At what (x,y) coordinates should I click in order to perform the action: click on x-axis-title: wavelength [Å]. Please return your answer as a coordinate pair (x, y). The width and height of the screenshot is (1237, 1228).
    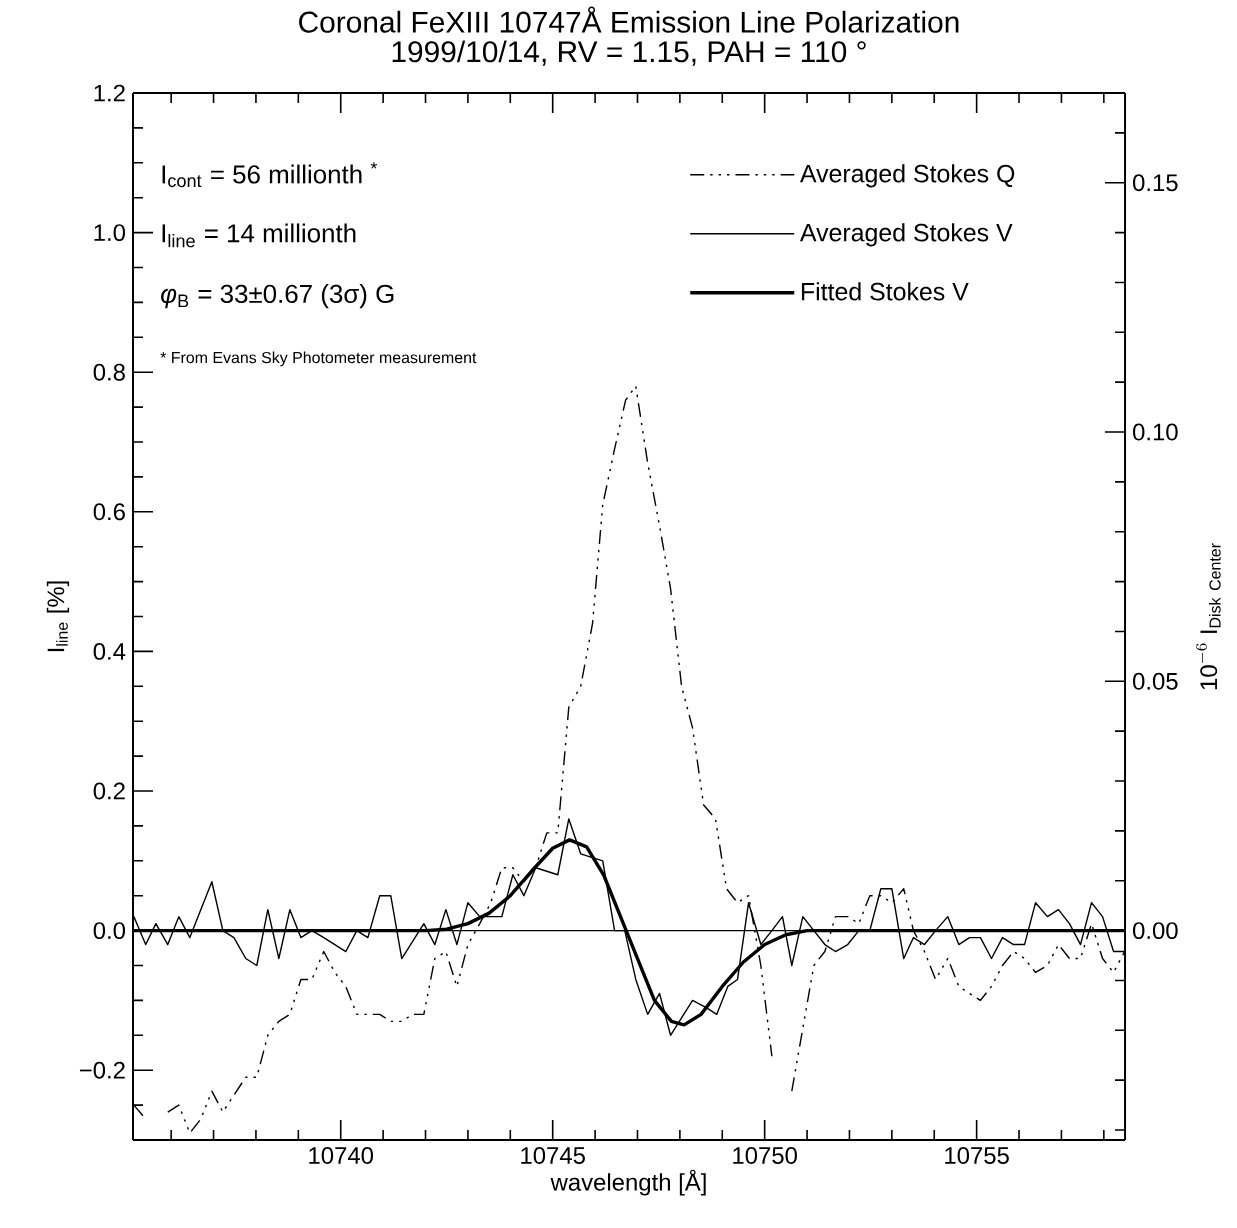
    Looking at the image, I should click on (628, 1182).